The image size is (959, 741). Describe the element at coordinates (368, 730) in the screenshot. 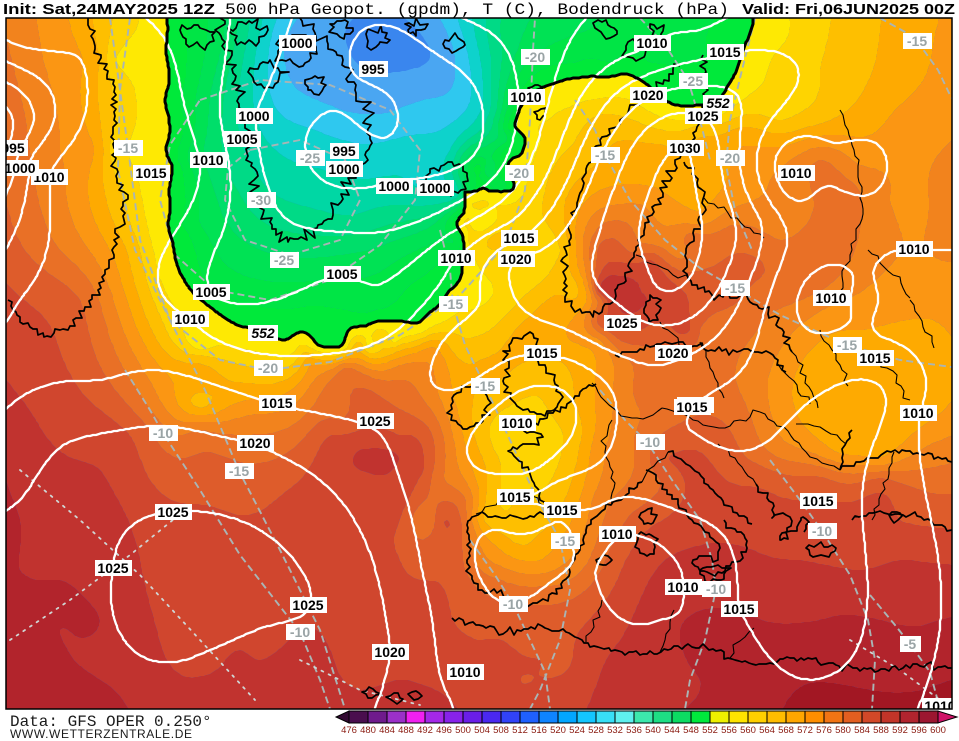

I see `svg-text: 480` at that location.